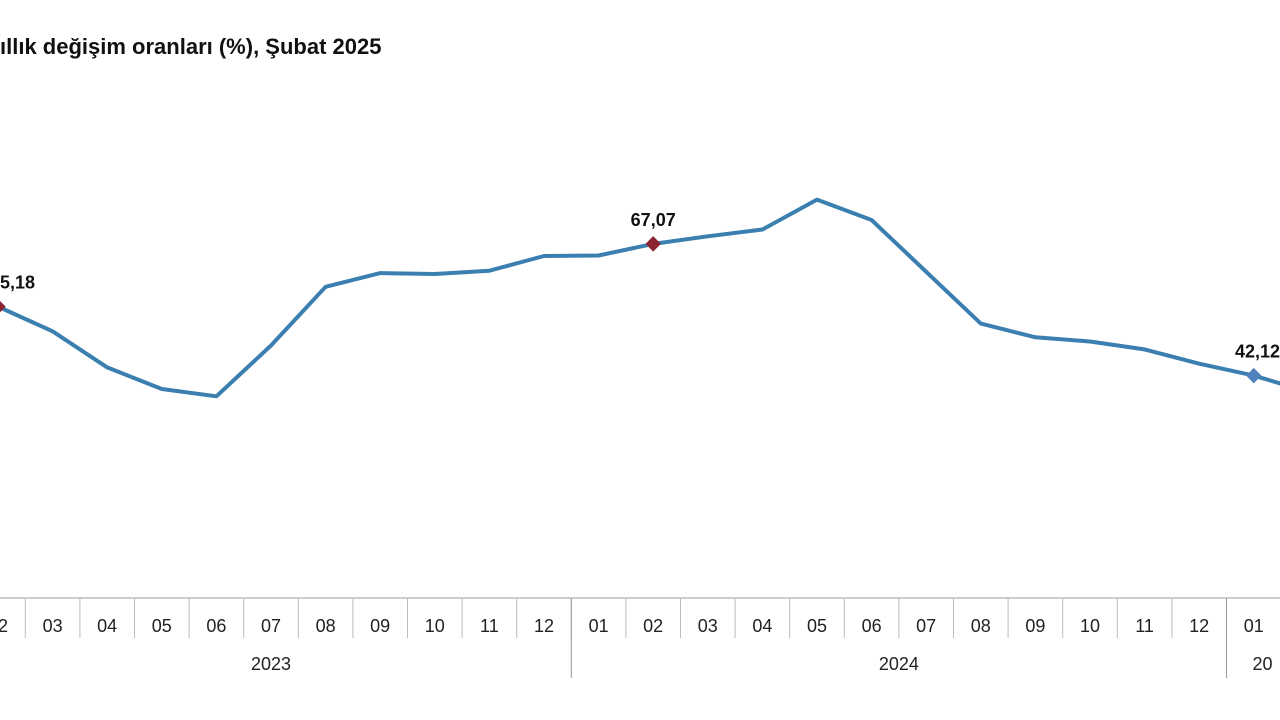 The image size is (1280, 720). I want to click on data-label: 5,18, so click(17, 283).